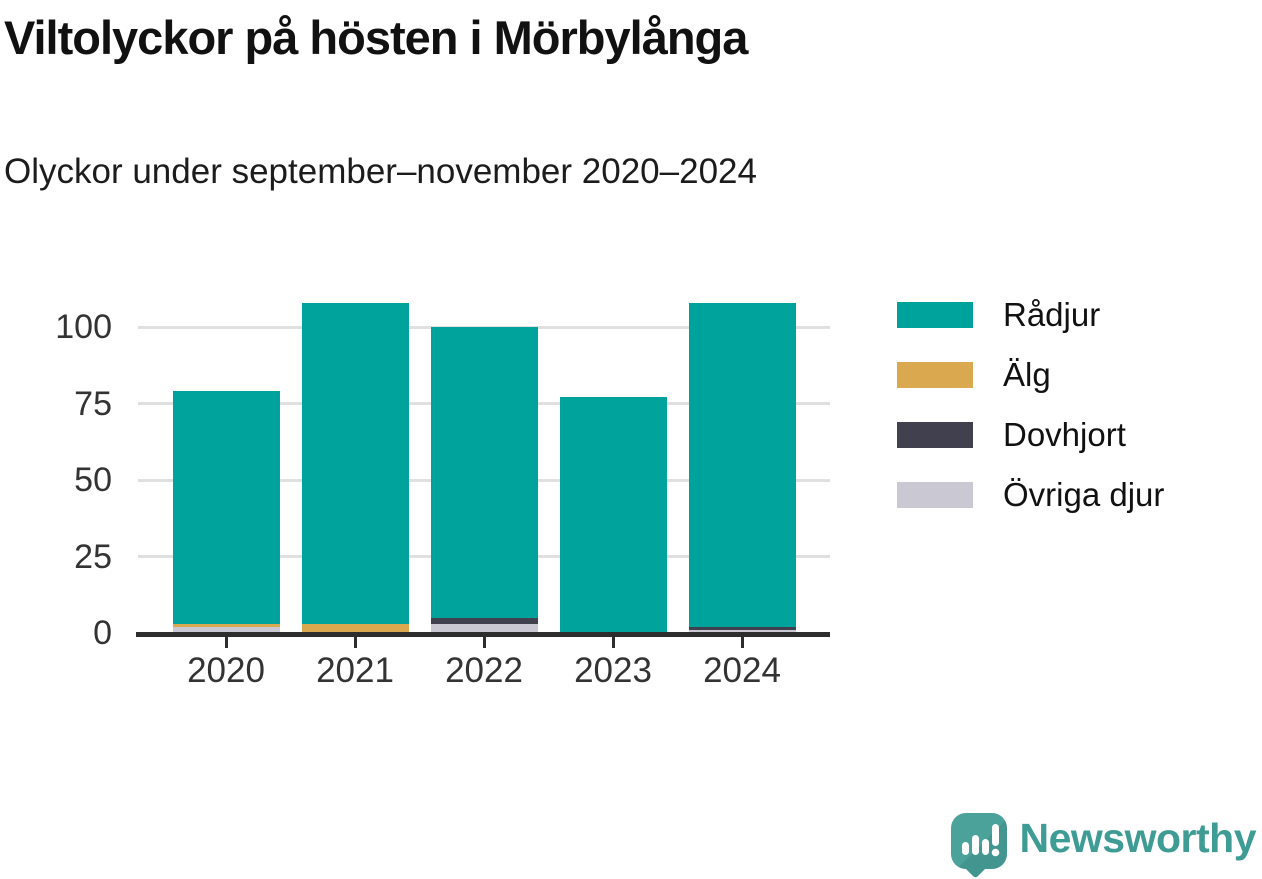 The image size is (1262, 879). What do you see at coordinates (226, 625) in the screenshot?
I see `bar-segment-2020-Älg` at bounding box center [226, 625].